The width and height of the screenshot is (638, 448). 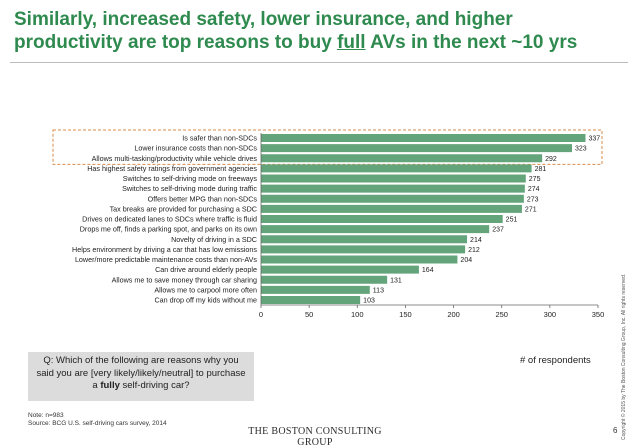 I want to click on x-tick-label: 150, so click(x=405, y=314).